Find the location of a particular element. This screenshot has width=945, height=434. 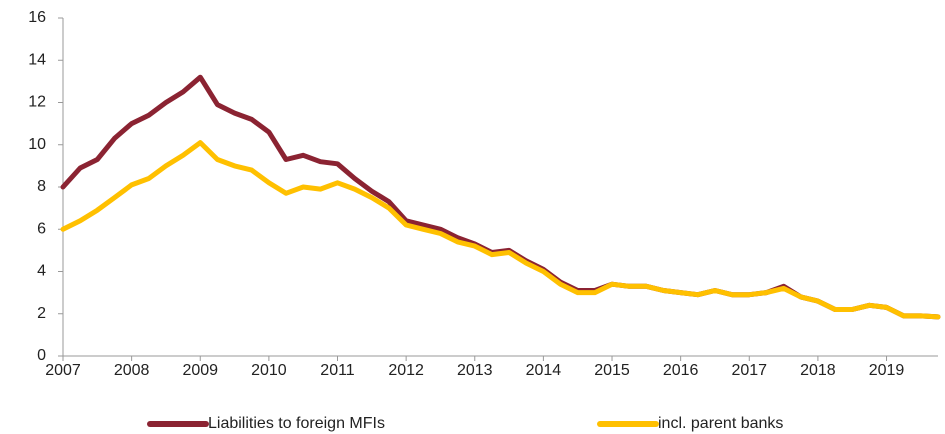

y-tick-label: 4 is located at coordinates (41, 271).